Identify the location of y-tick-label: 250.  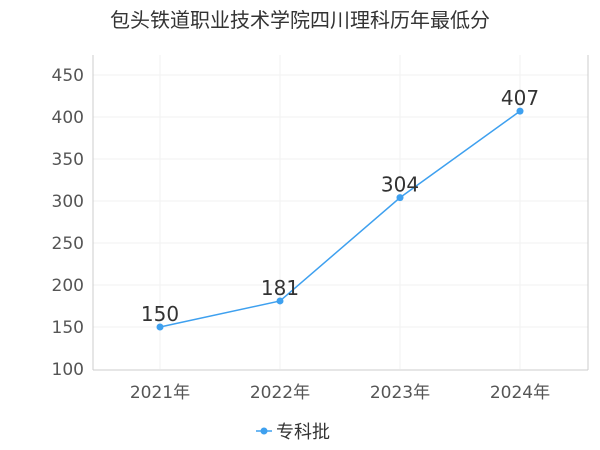
(68, 244).